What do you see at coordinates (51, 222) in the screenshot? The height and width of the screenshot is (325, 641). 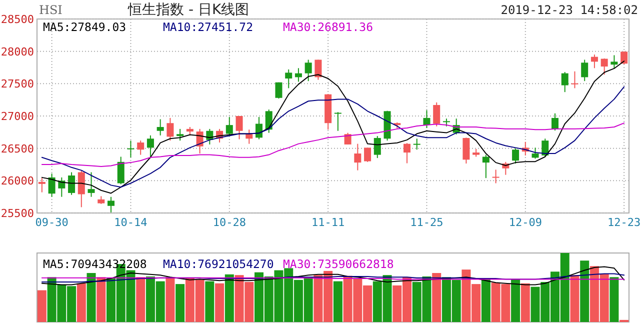 I see `x-tick-label: 09-30` at bounding box center [51, 222].